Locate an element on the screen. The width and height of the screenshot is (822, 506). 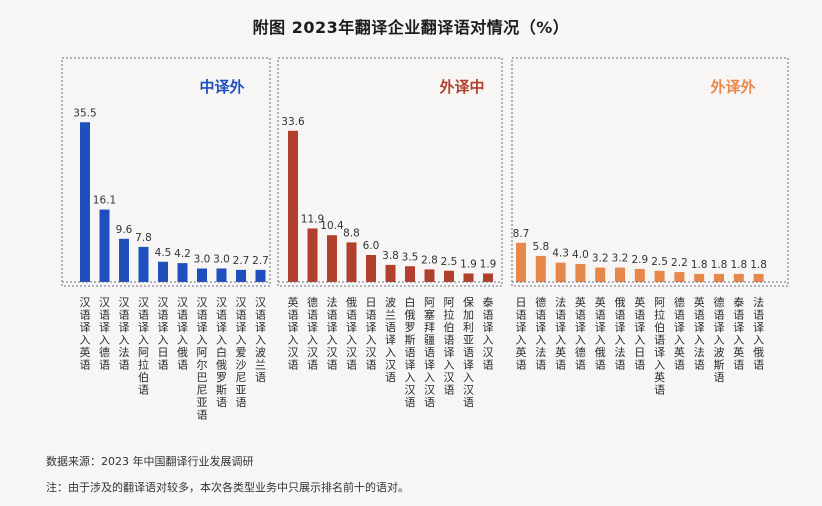
category-label: 德语译入汉语 is located at coordinates (312, 333).